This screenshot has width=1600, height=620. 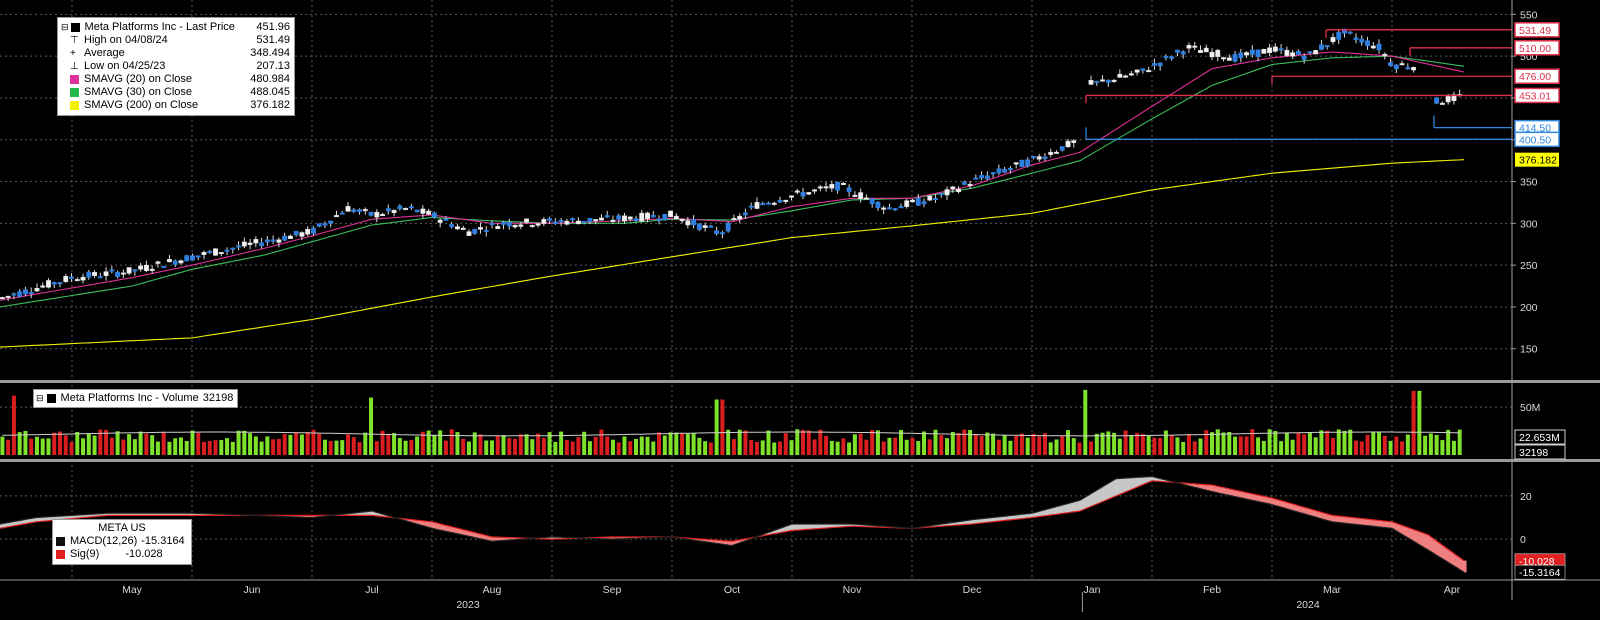 I want to click on x-tick-label: Jul, so click(x=371, y=590).